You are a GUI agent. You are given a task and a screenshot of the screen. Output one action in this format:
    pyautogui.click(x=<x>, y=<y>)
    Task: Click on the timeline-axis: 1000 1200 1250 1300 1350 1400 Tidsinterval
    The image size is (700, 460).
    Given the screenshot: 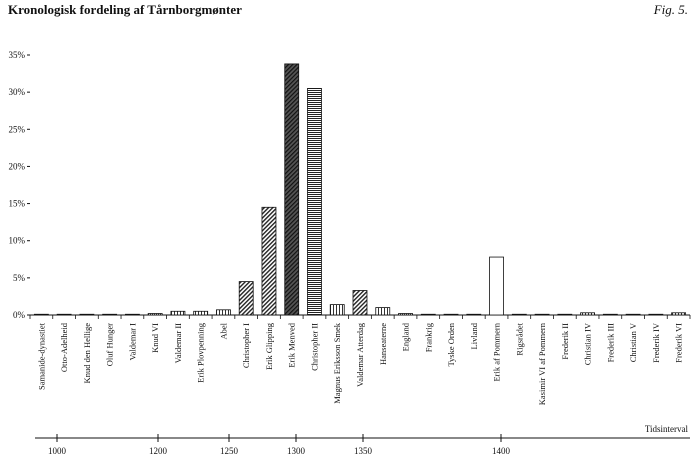 What is the action you would take?
    pyautogui.click(x=362, y=440)
    